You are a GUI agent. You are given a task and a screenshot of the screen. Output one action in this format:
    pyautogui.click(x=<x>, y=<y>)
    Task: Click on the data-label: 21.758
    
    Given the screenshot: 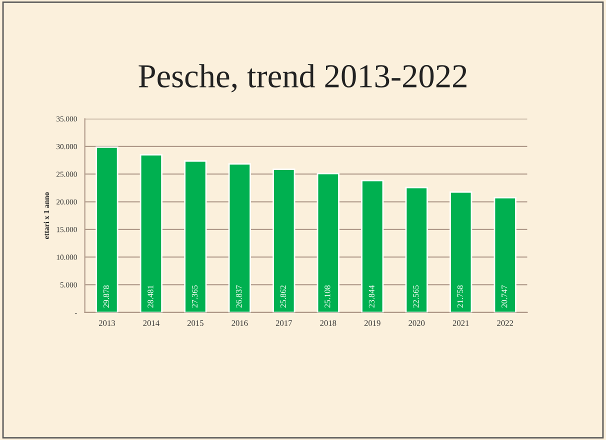 What is the action you would take?
    pyautogui.click(x=460, y=296)
    